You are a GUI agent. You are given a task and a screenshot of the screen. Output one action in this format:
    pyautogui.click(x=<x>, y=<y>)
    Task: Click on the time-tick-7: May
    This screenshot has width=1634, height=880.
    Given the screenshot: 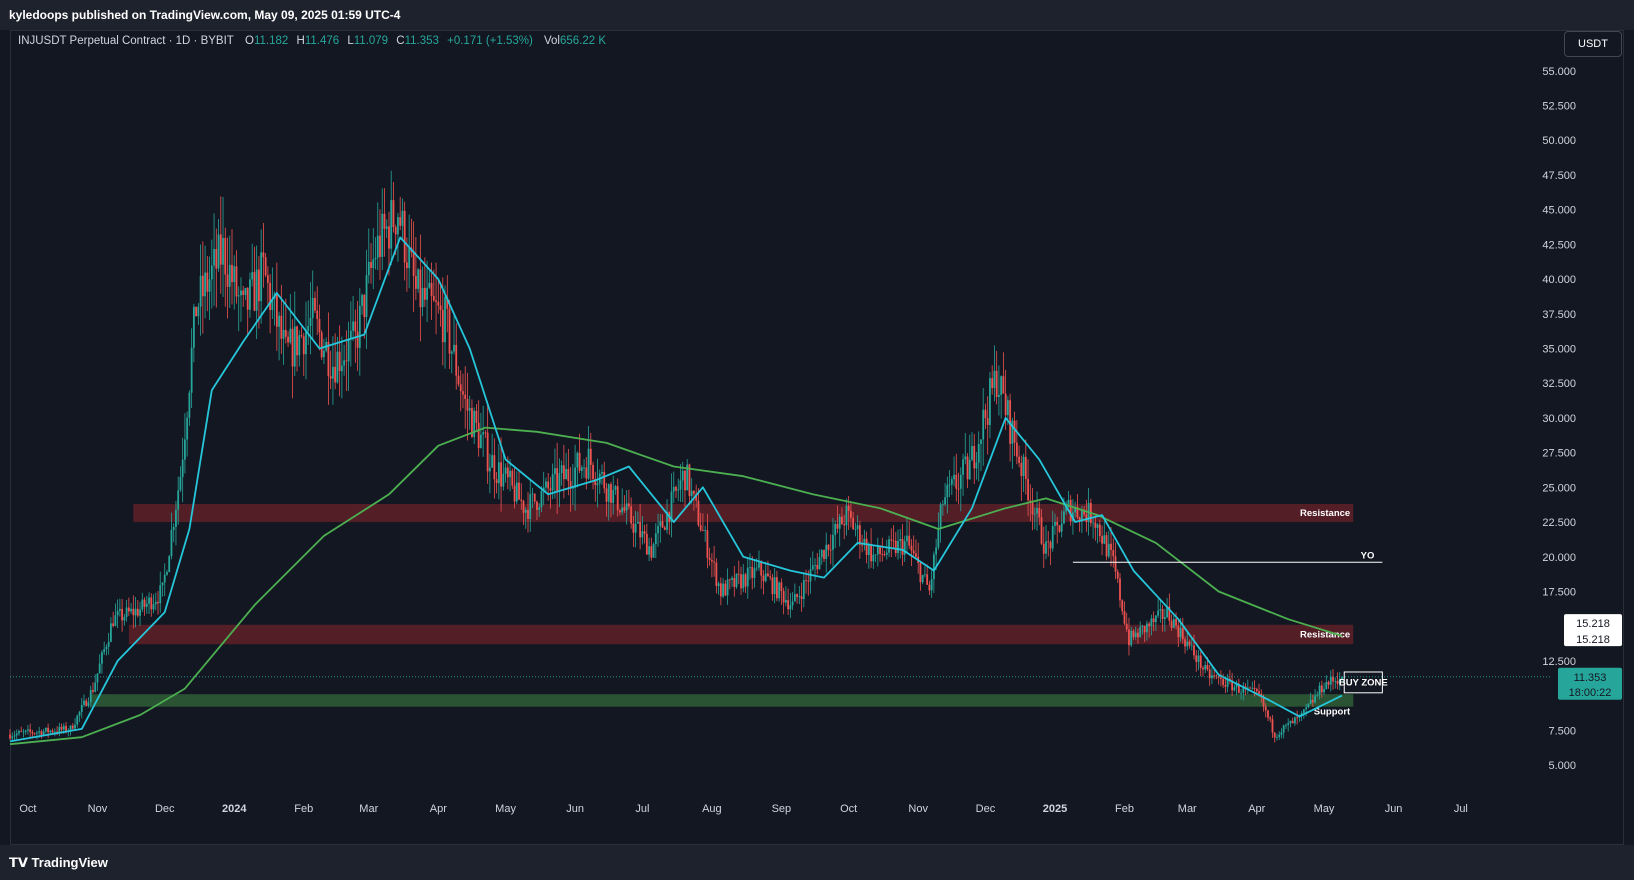 What is the action you would take?
    pyautogui.click(x=505, y=809)
    